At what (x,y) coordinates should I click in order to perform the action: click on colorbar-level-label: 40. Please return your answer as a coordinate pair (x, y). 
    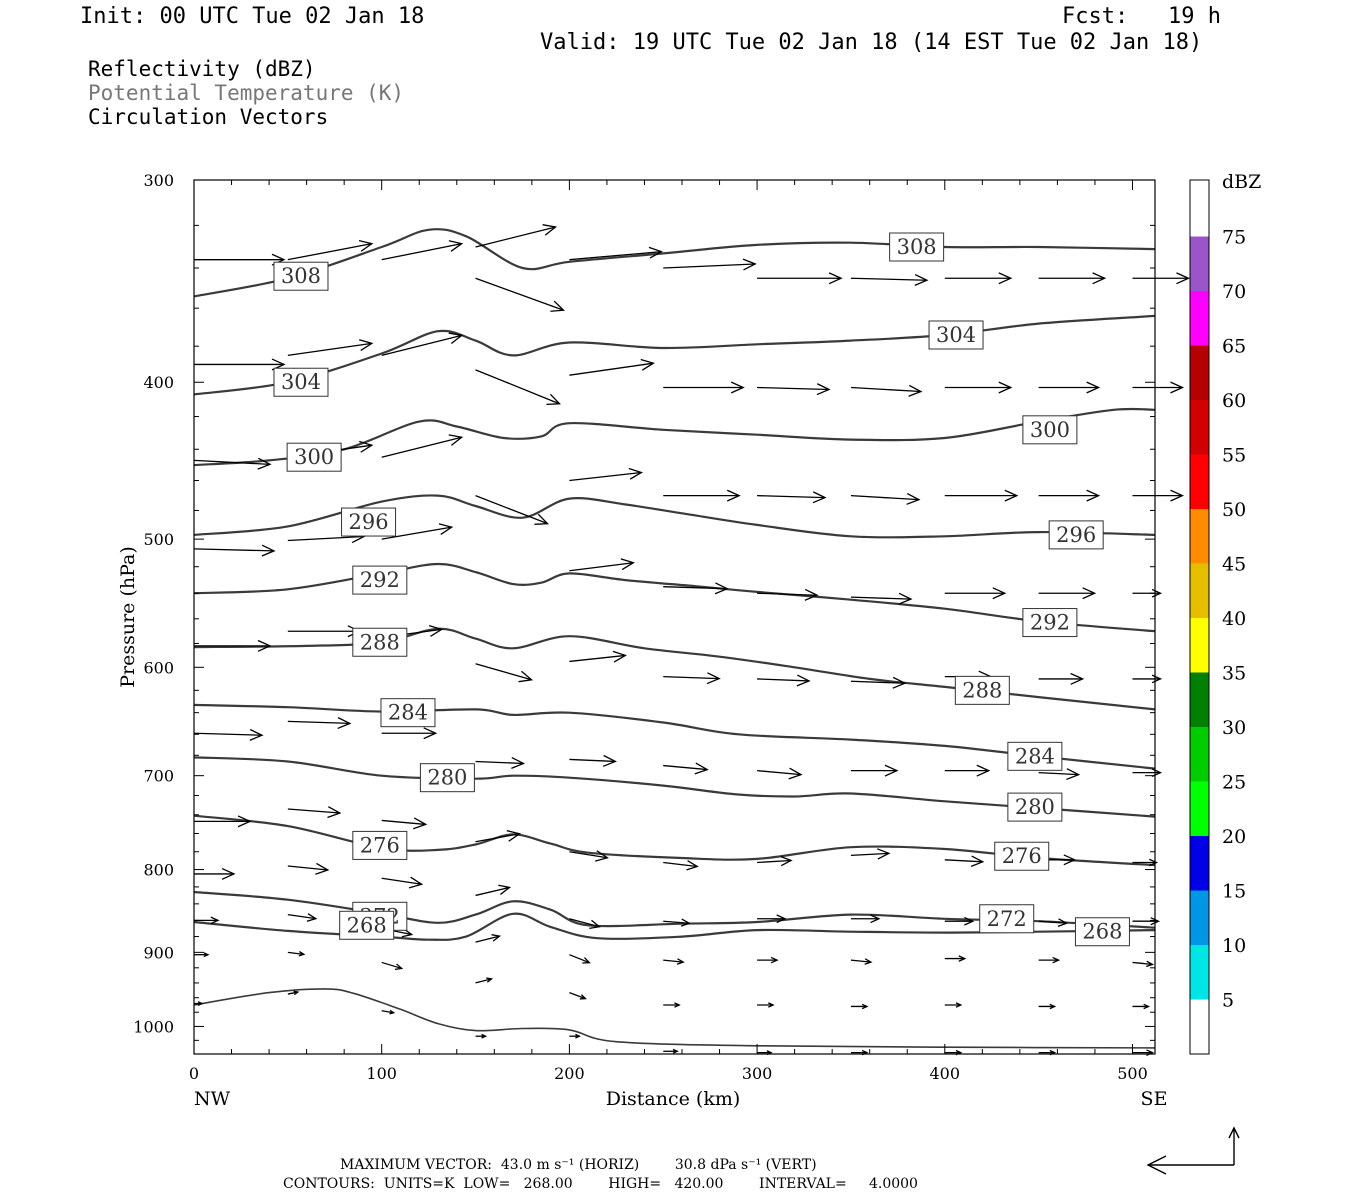
    Looking at the image, I should click on (1234, 619).